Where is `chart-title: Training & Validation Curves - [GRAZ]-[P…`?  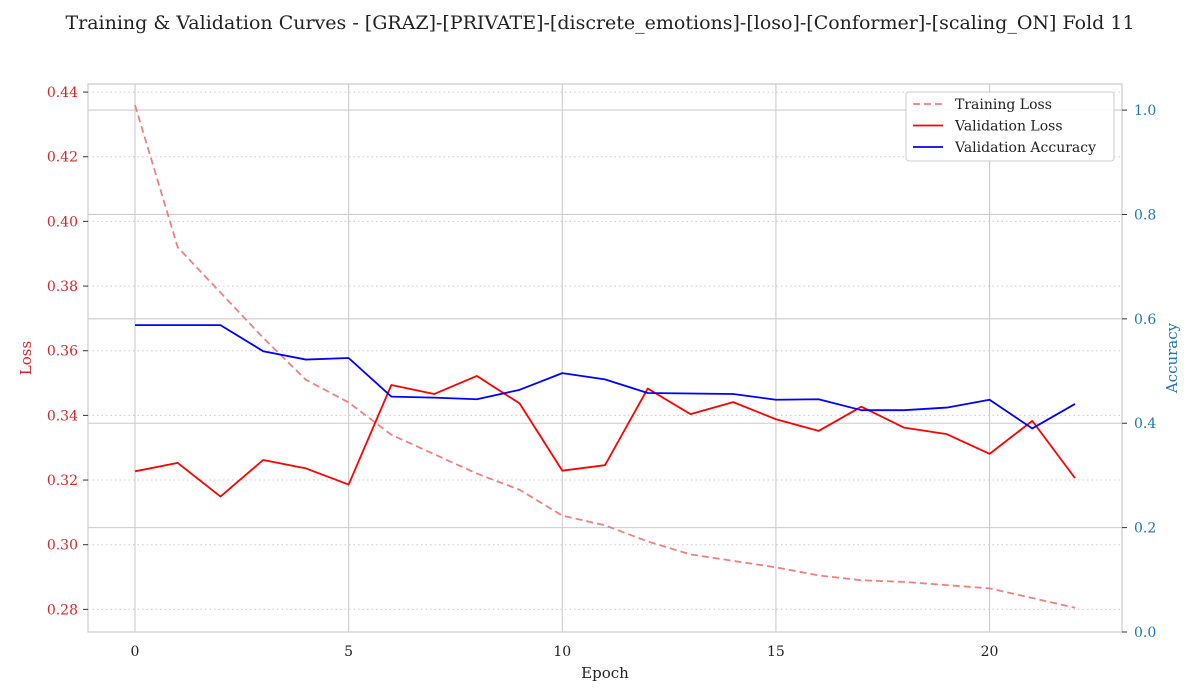 chart-title: Training & Validation Curves - [GRAZ]-[P… is located at coordinates (599, 23).